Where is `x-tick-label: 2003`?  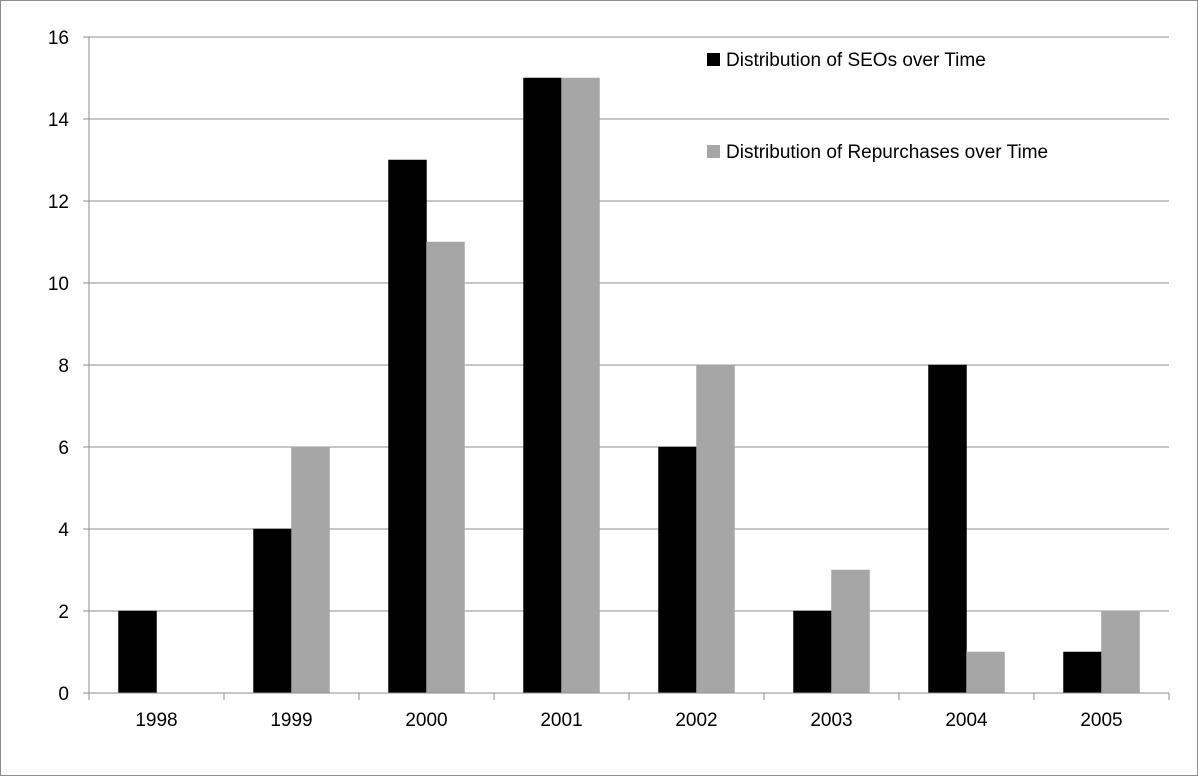 x-tick-label: 2003 is located at coordinates (831, 720).